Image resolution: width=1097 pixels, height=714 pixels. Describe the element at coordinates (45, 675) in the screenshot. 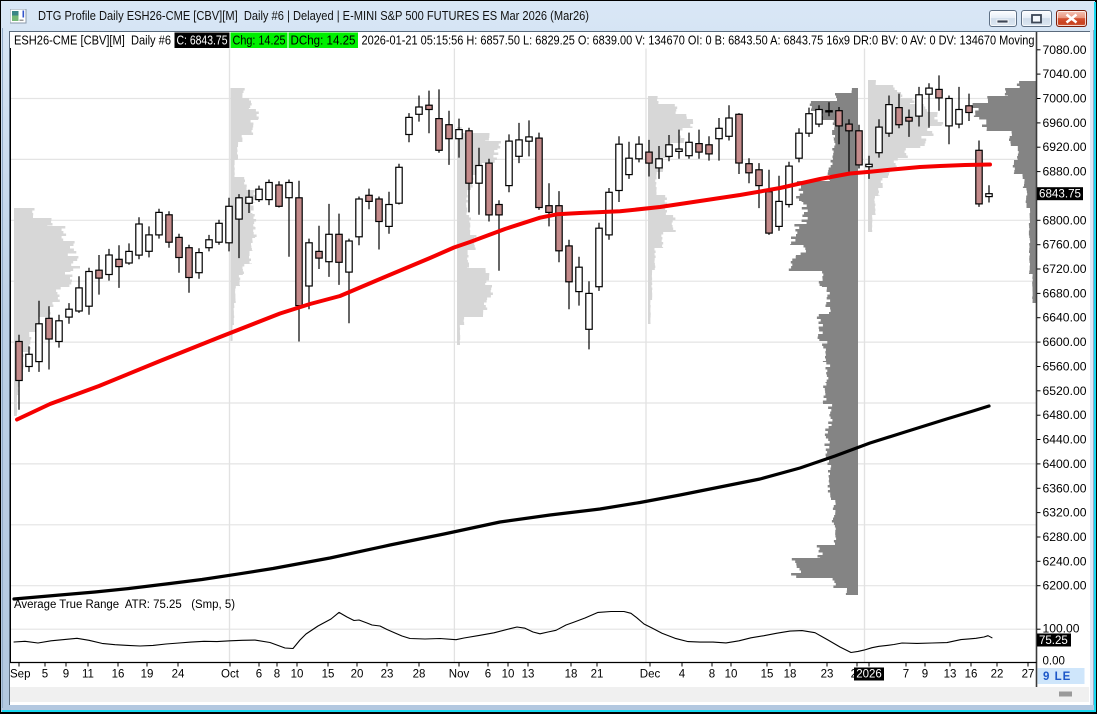

I see `svg-text: 5` at that location.